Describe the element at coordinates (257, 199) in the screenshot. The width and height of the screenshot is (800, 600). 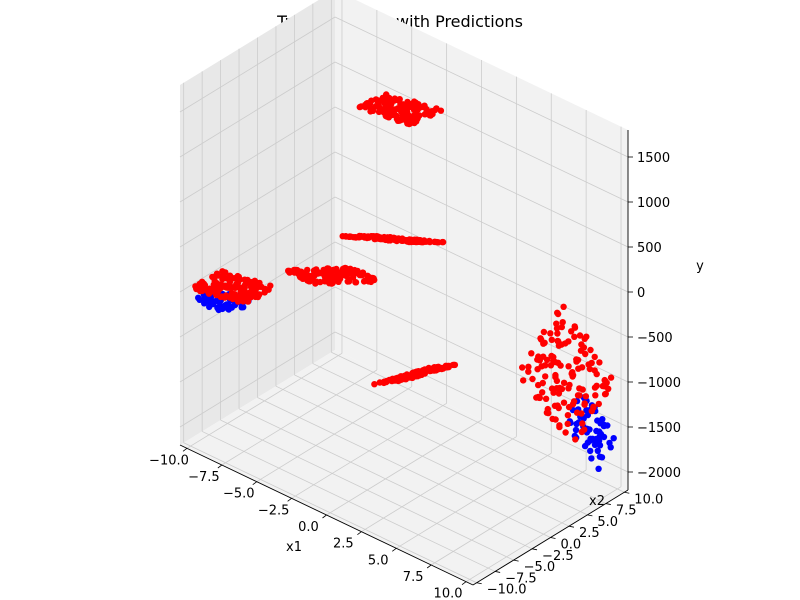
I see `side-grid-z` at that location.